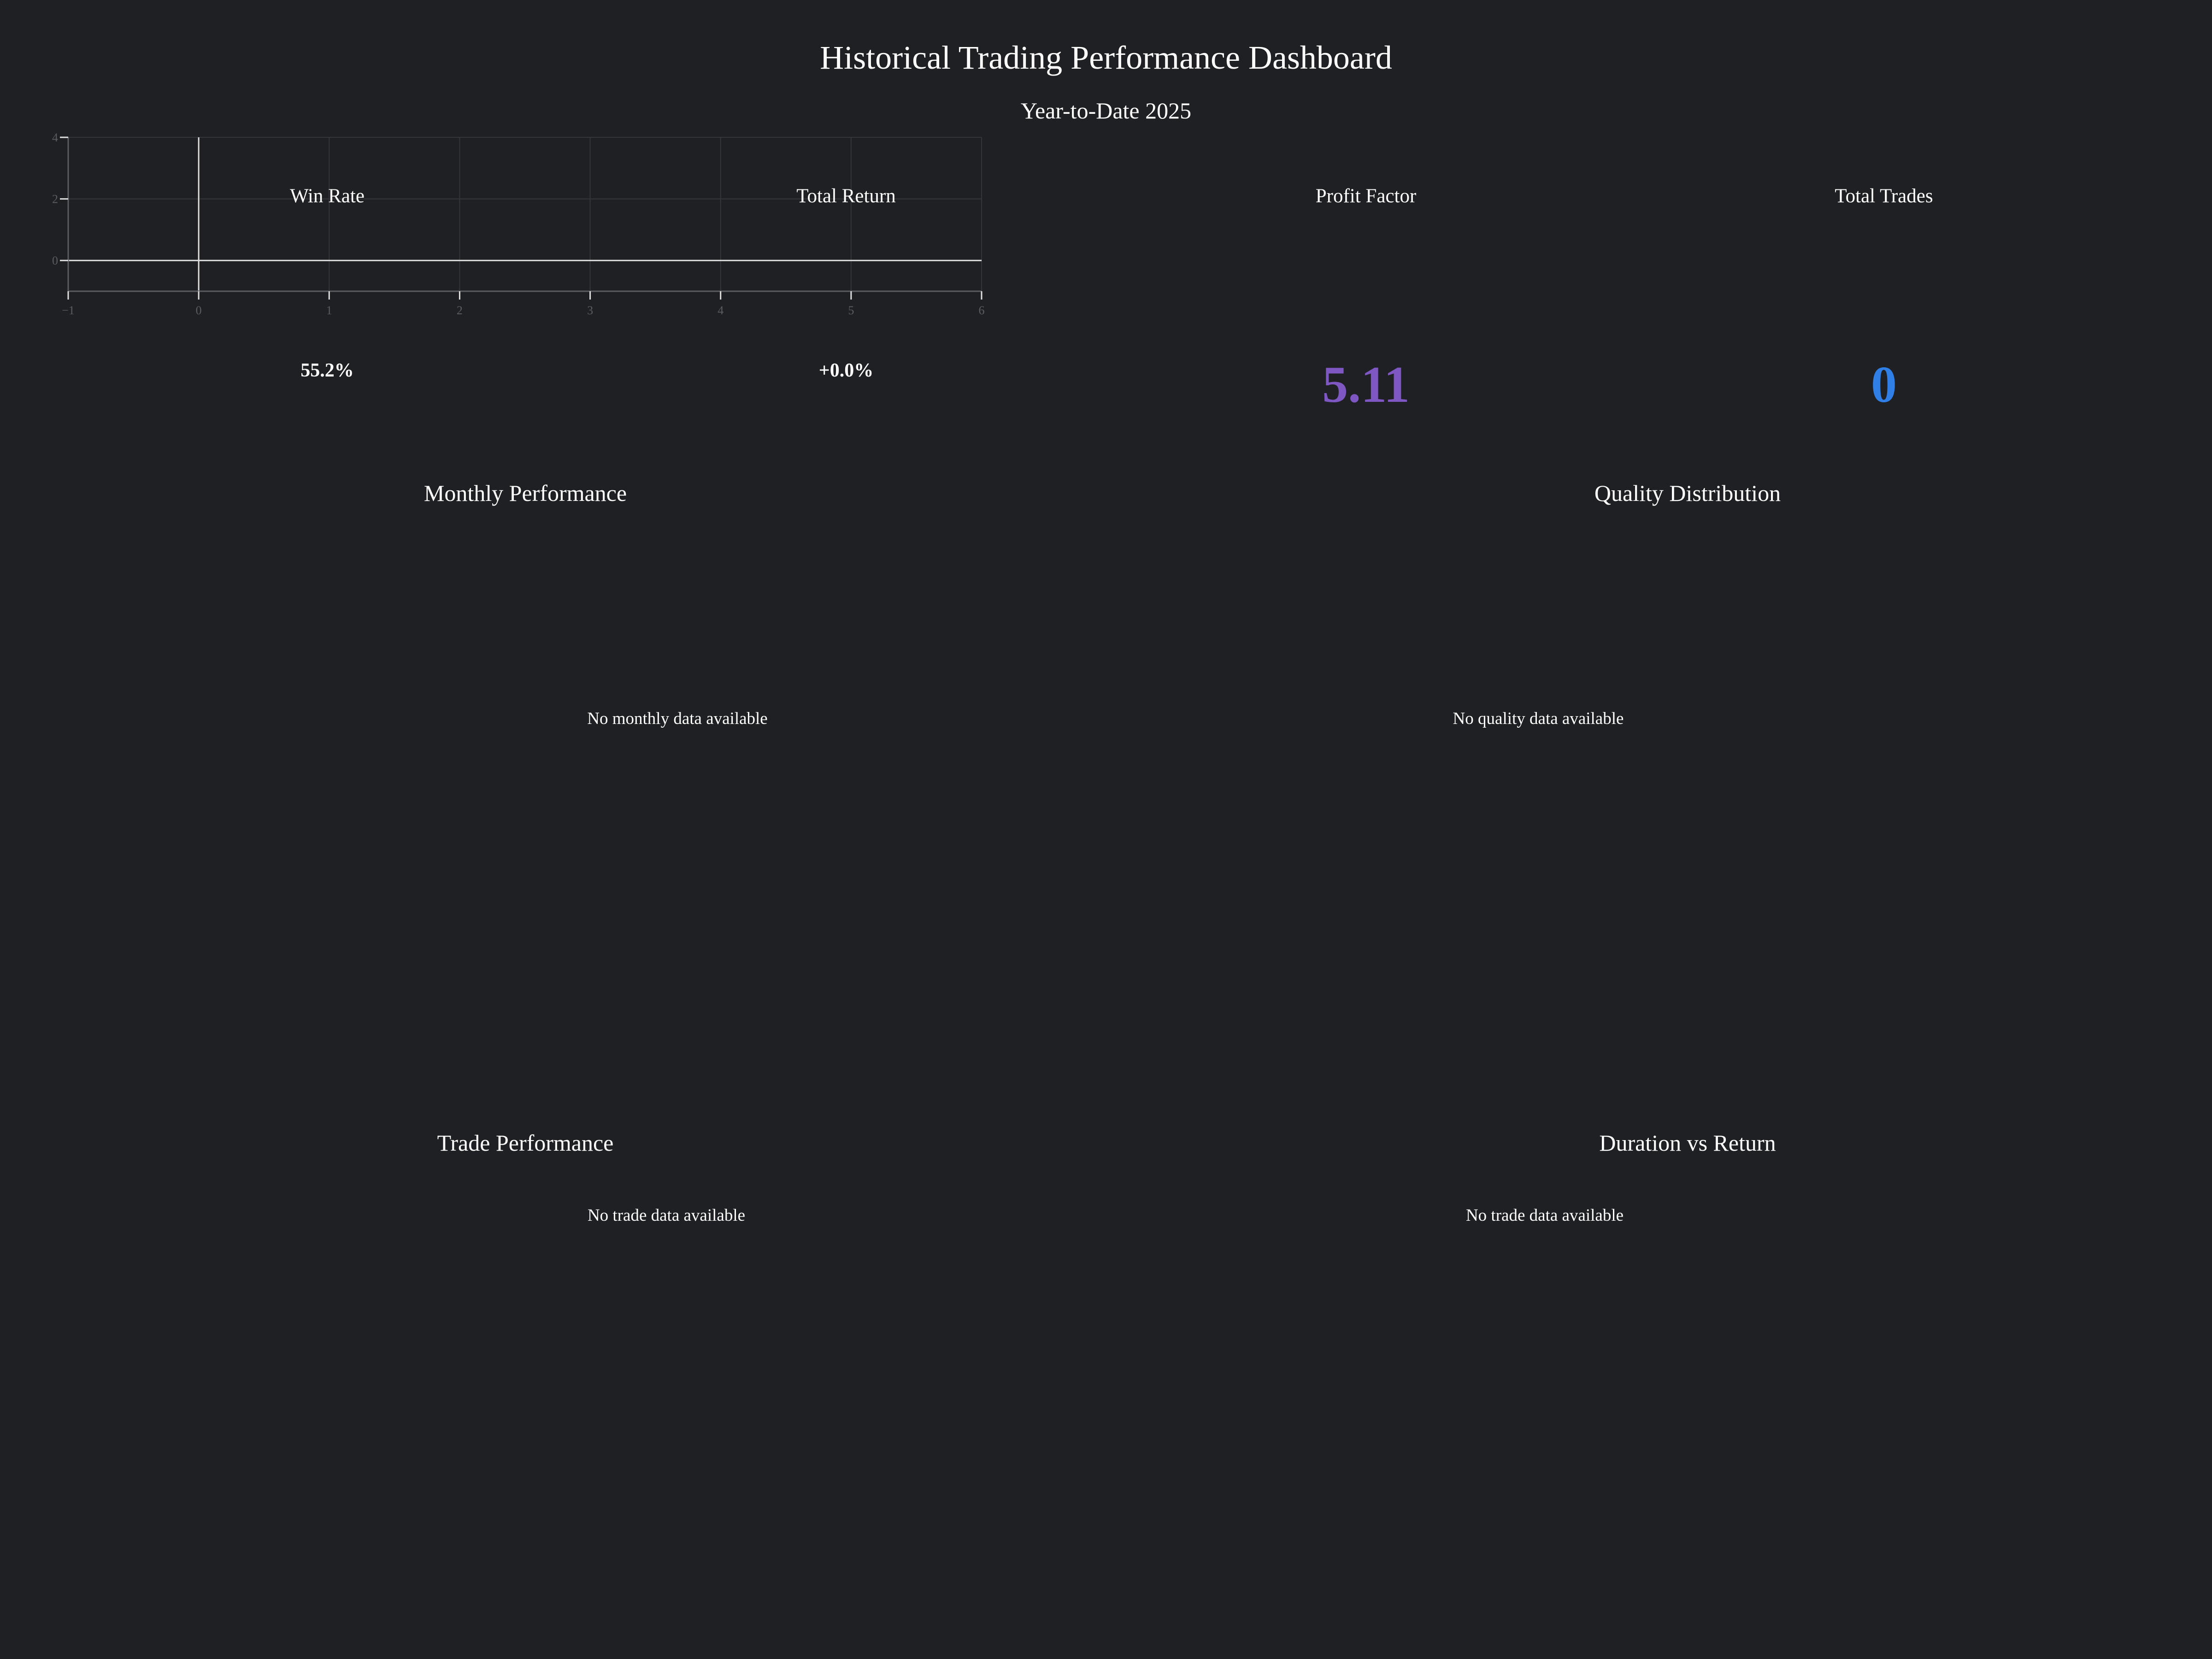 Image resolution: width=2212 pixels, height=1659 pixels. What do you see at coordinates (666, 1215) in the screenshot?
I see `trades-empty-message: No trade data available` at bounding box center [666, 1215].